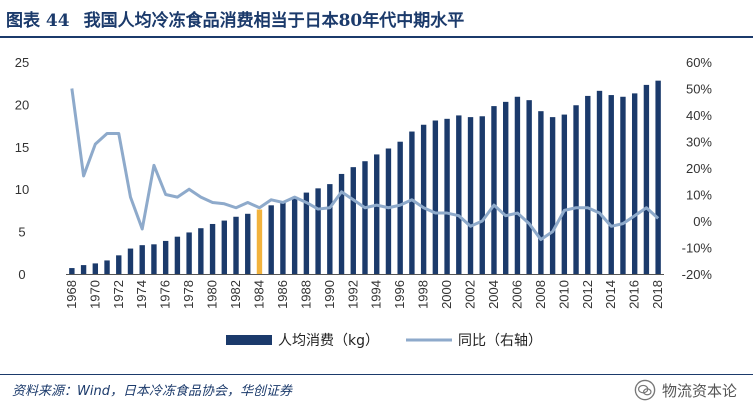  Describe the element at coordinates (21, 274) in the screenshot. I see `y-left-tick: 0` at that location.